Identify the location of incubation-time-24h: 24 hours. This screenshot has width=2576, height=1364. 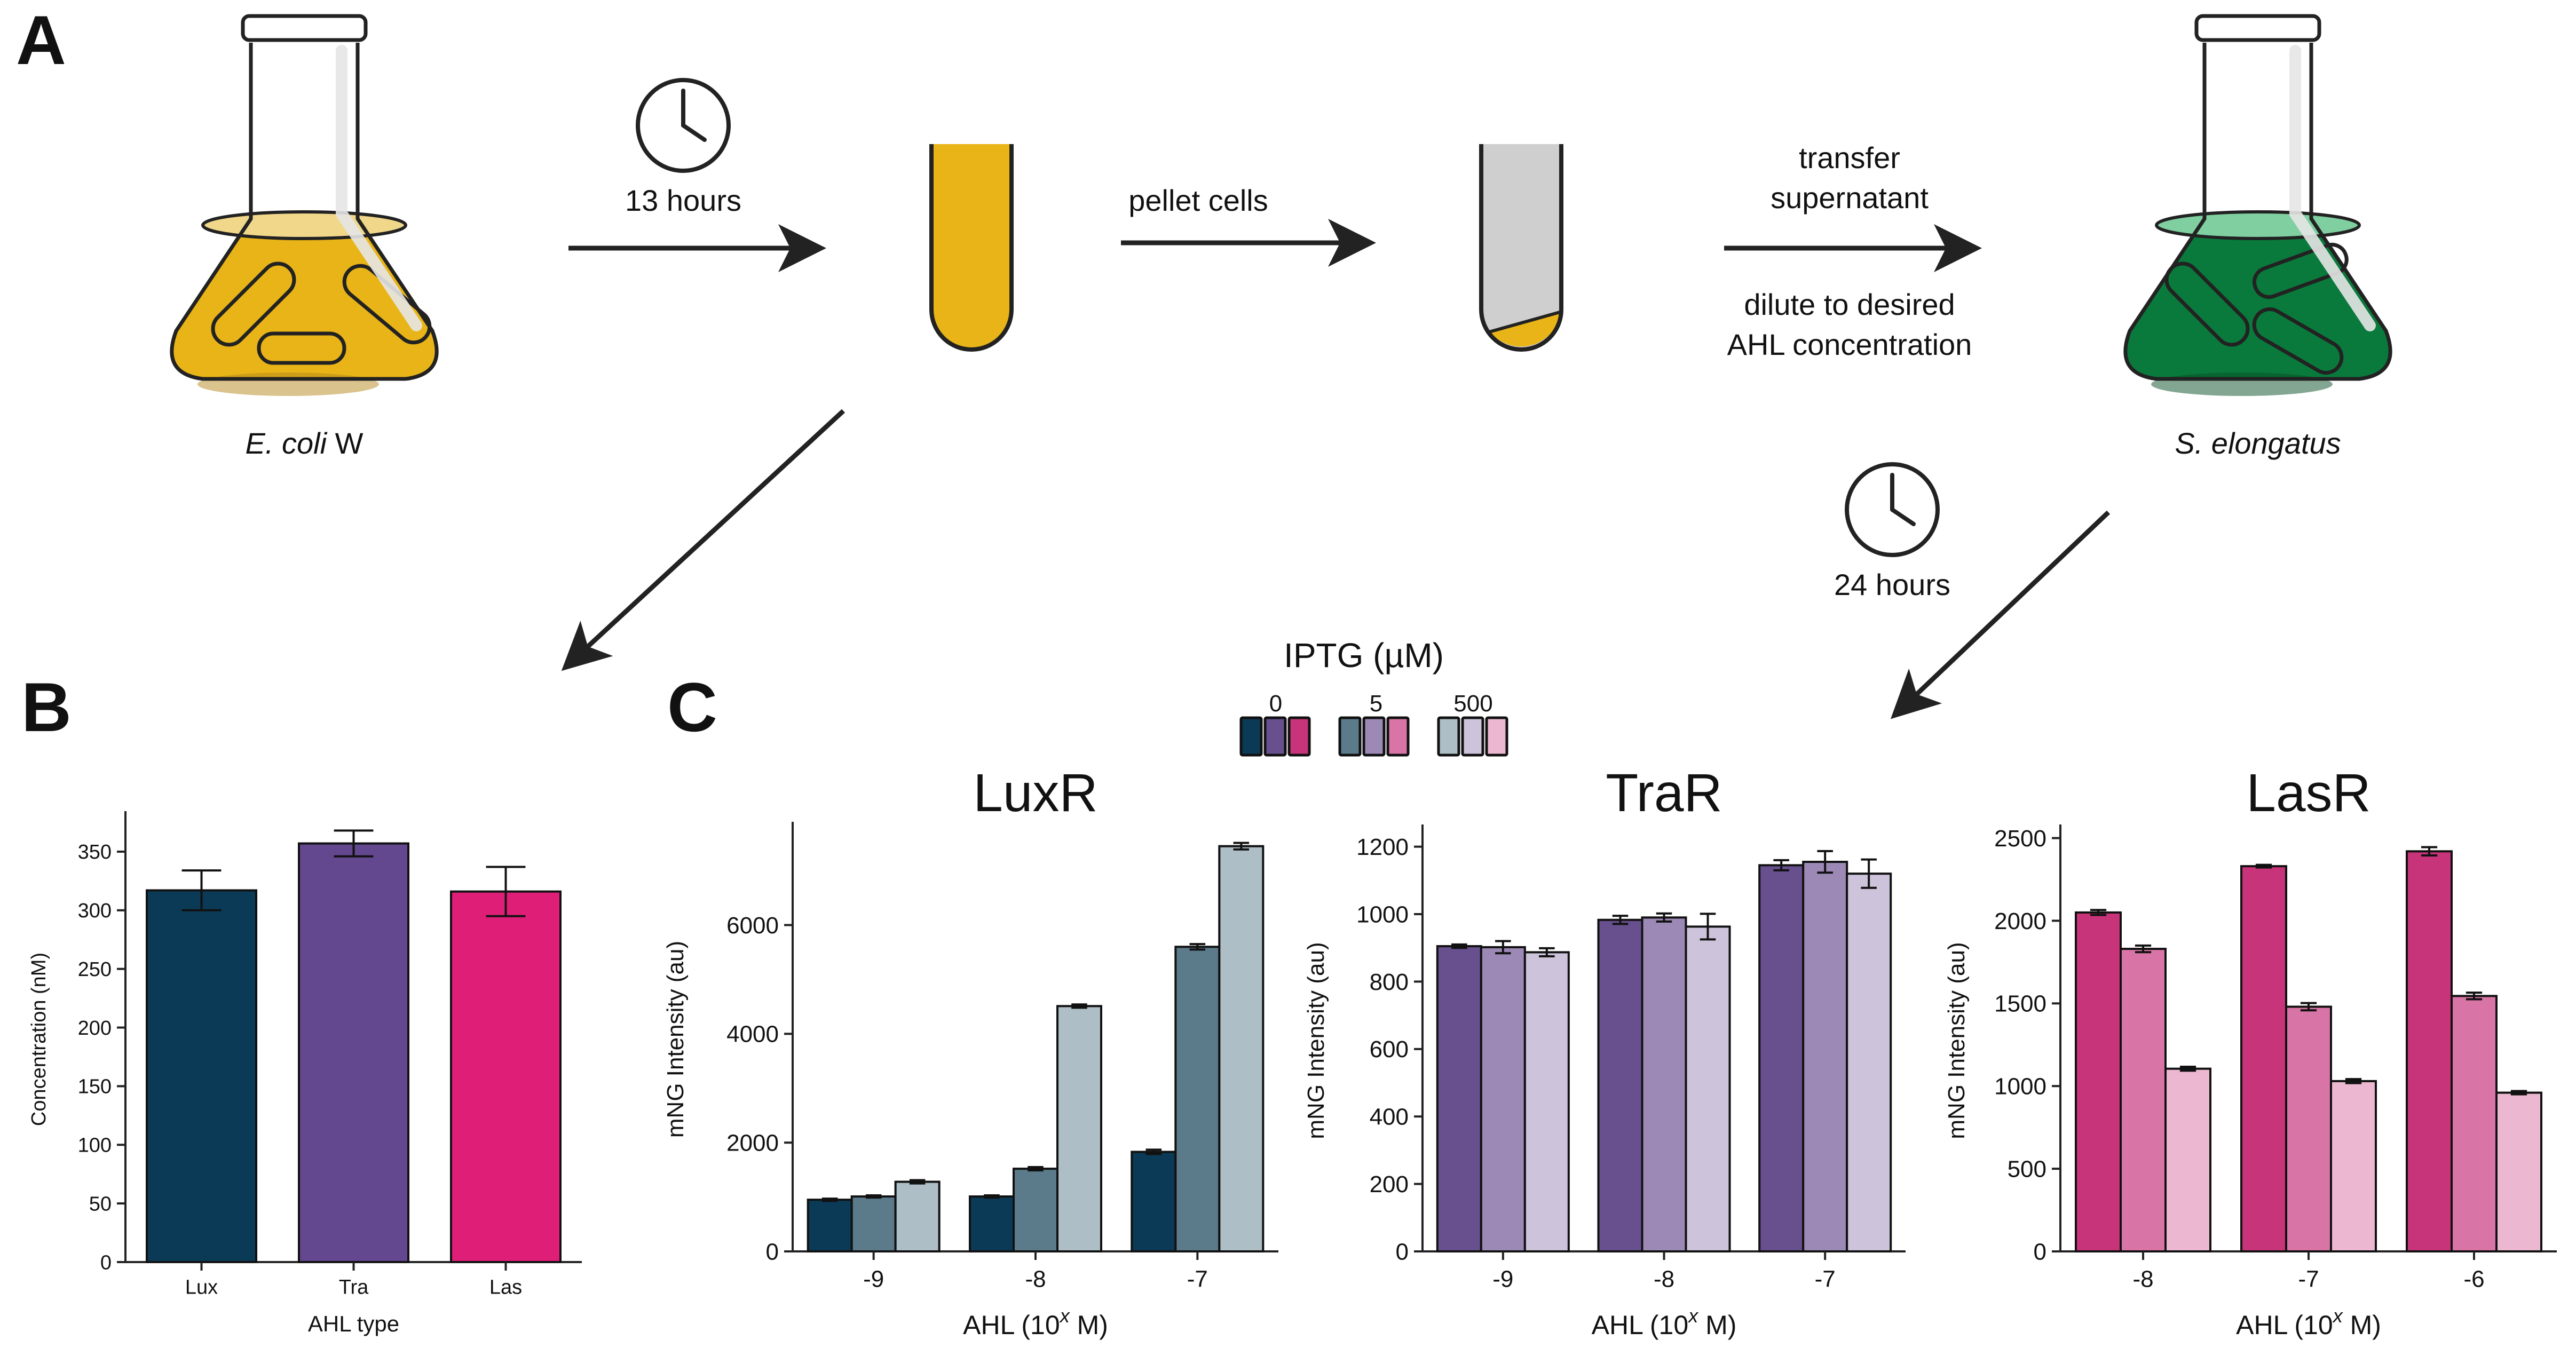
(1892, 584).